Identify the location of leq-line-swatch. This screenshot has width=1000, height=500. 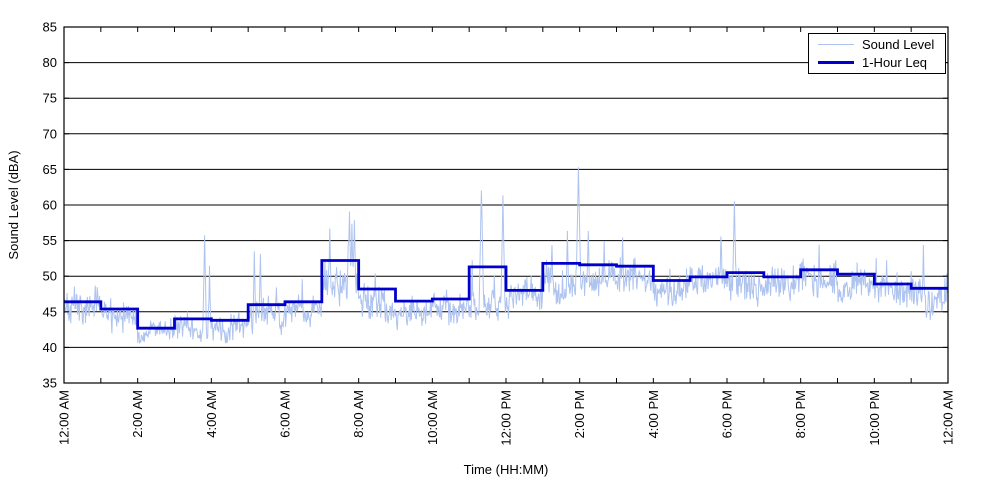
(836, 62).